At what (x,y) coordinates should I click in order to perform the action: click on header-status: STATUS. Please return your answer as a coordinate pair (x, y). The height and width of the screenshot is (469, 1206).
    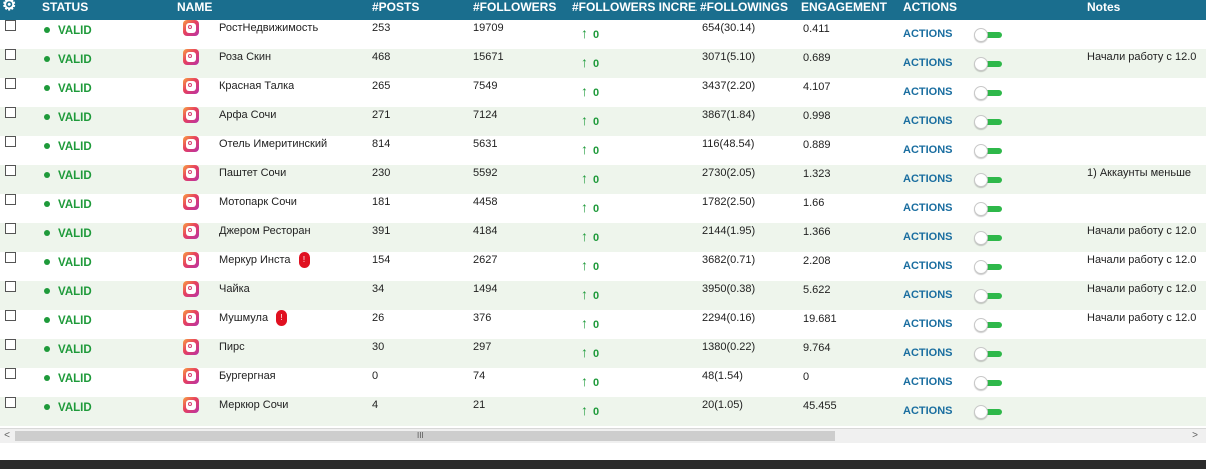
    Looking at the image, I should click on (65, 7).